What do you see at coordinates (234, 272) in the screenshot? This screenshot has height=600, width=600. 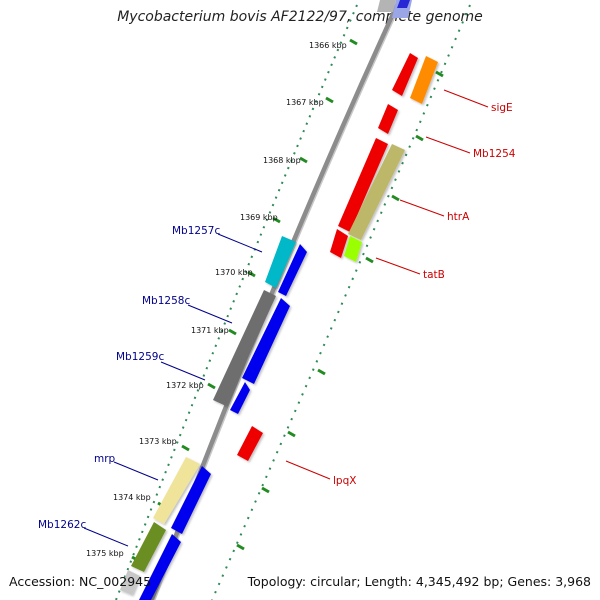 I see `tick-label: 1370 kbp` at bounding box center [234, 272].